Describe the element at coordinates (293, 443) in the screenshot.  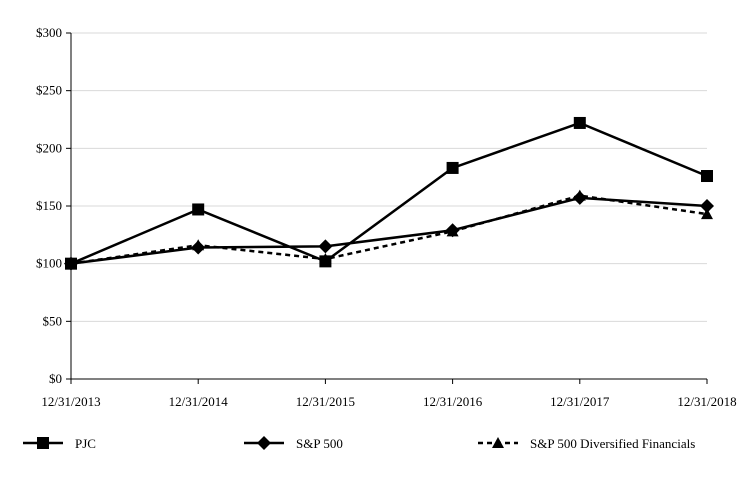
I see `legend-item-sandp-500: S&P 500` at that location.